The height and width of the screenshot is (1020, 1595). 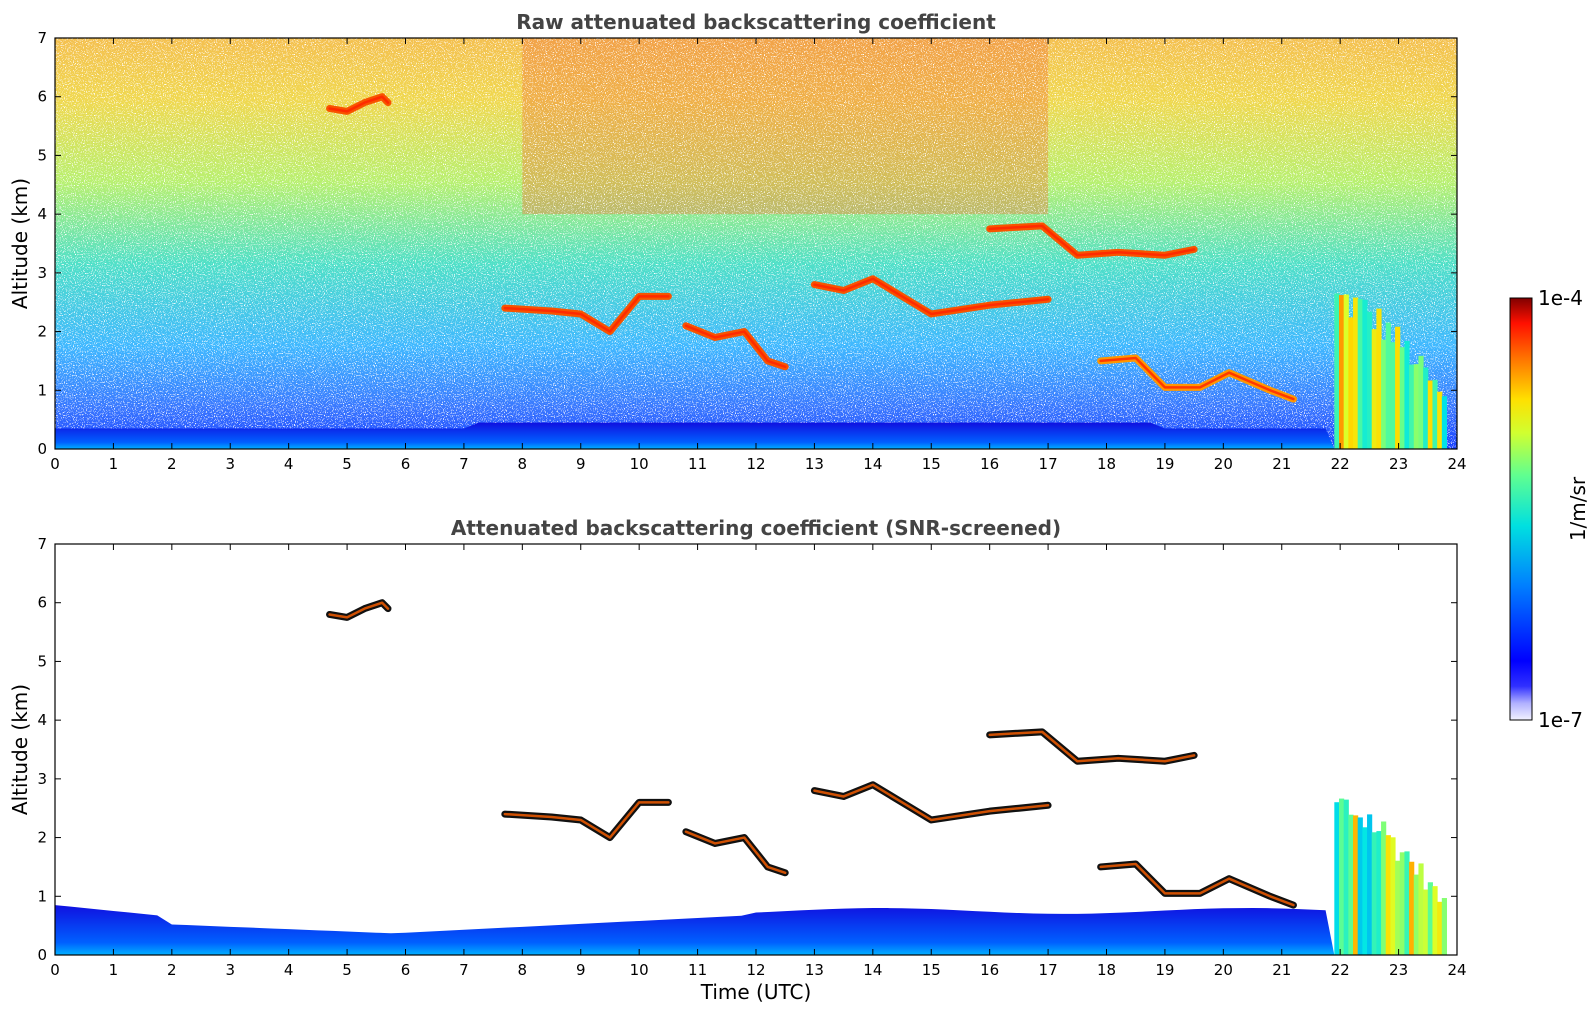 I want to click on y-tick-label: 3, so click(x=42, y=273).